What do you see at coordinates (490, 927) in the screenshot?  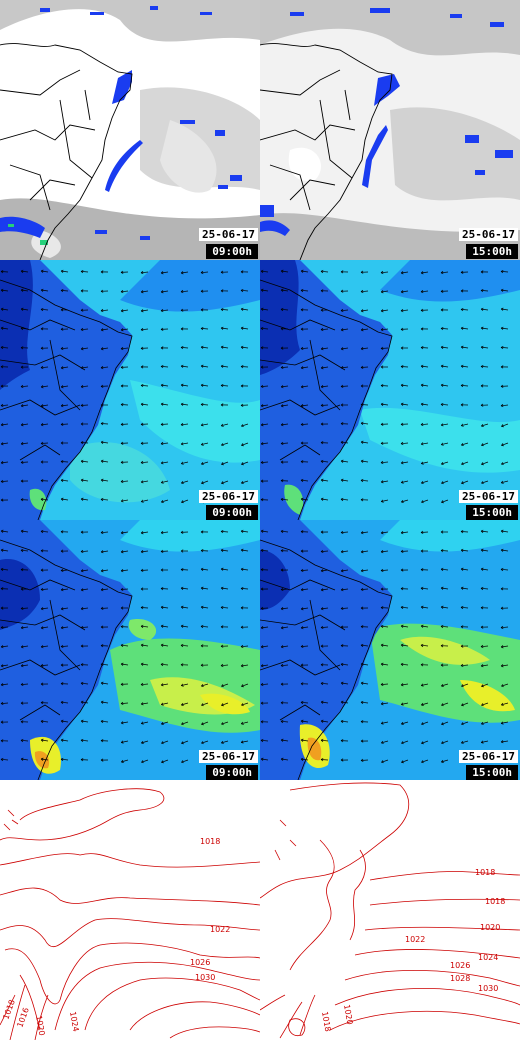 I see `isobar-label: 1020` at bounding box center [490, 927].